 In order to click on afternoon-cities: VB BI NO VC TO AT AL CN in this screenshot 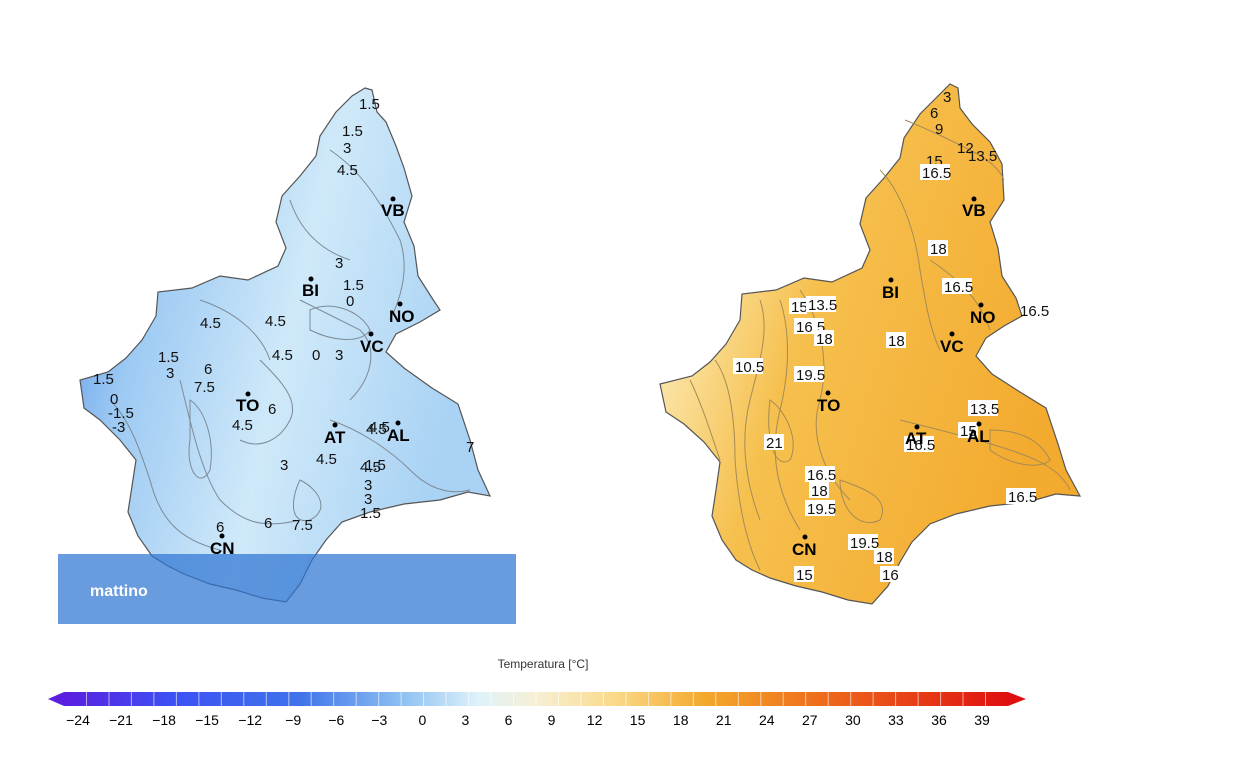, I will do `click(894, 377)`.